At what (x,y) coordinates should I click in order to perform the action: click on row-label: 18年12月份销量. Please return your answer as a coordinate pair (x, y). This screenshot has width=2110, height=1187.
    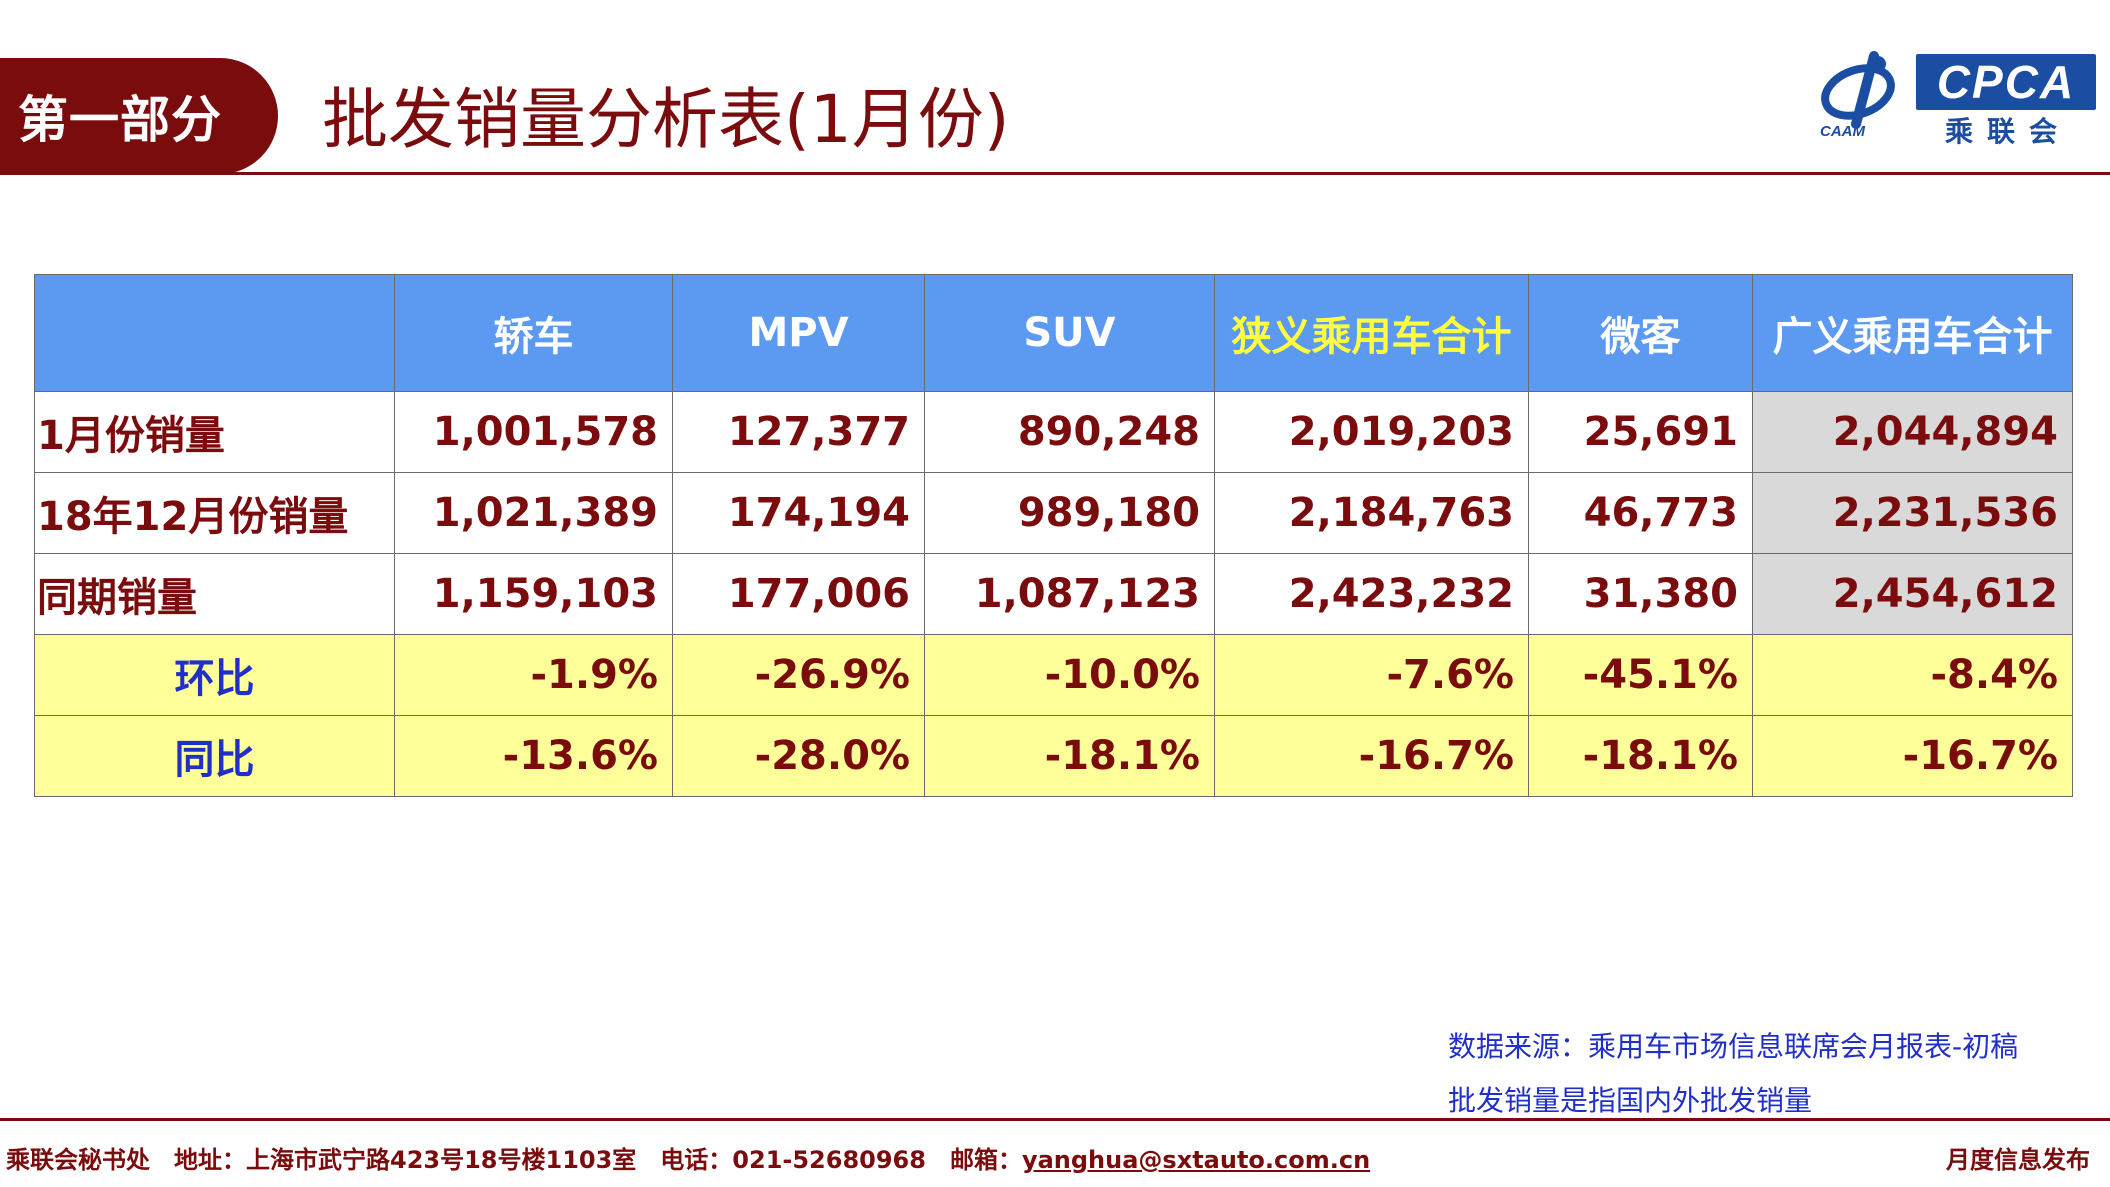
    Looking at the image, I should click on (214, 513).